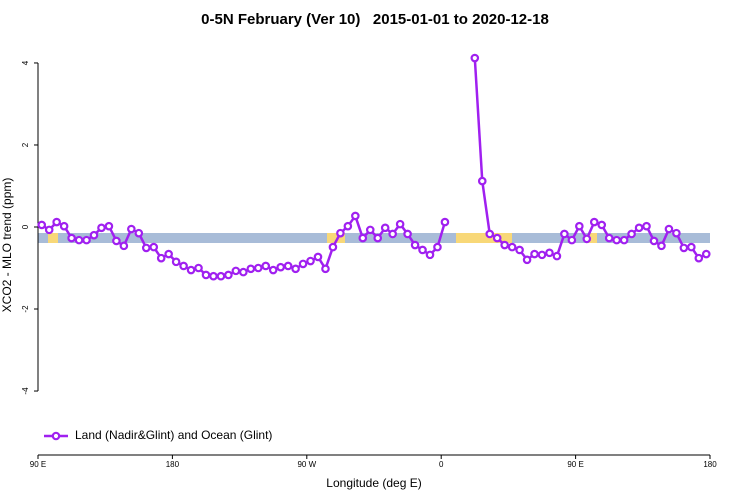  I want to click on x-tick-label: 90 W, so click(306, 464).